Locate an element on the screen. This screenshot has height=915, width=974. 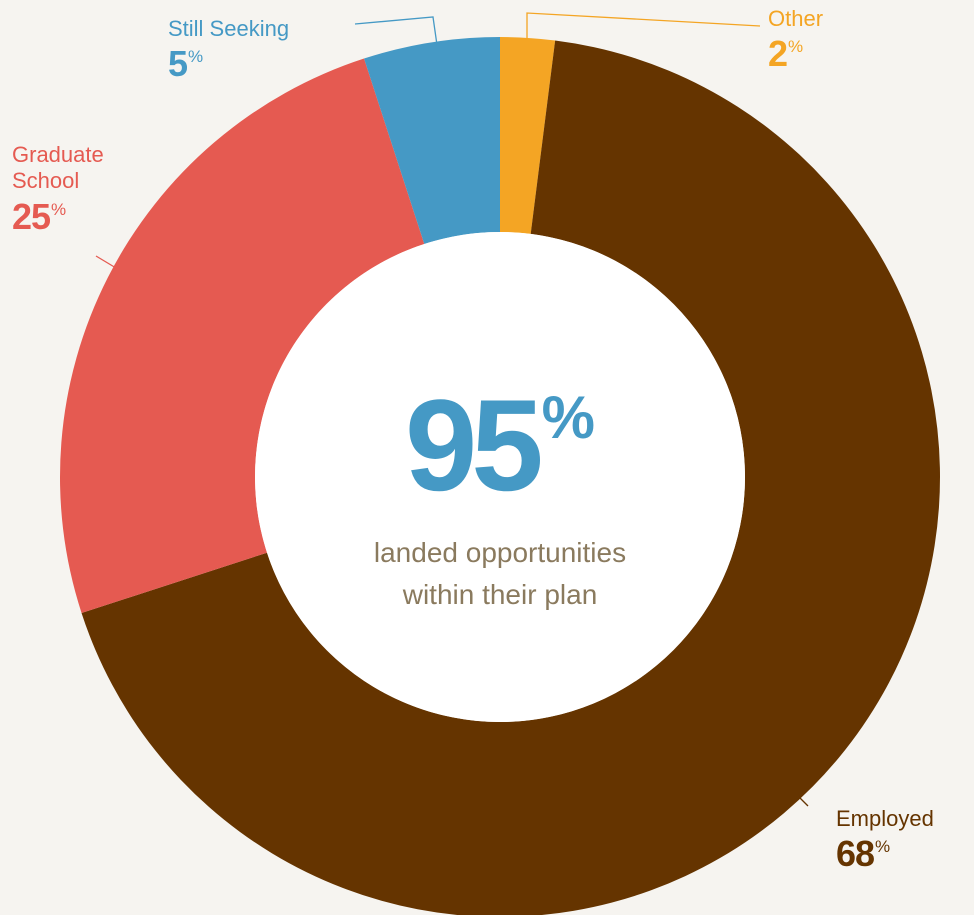
slice-label-name: Employed is located at coordinates (885, 818).